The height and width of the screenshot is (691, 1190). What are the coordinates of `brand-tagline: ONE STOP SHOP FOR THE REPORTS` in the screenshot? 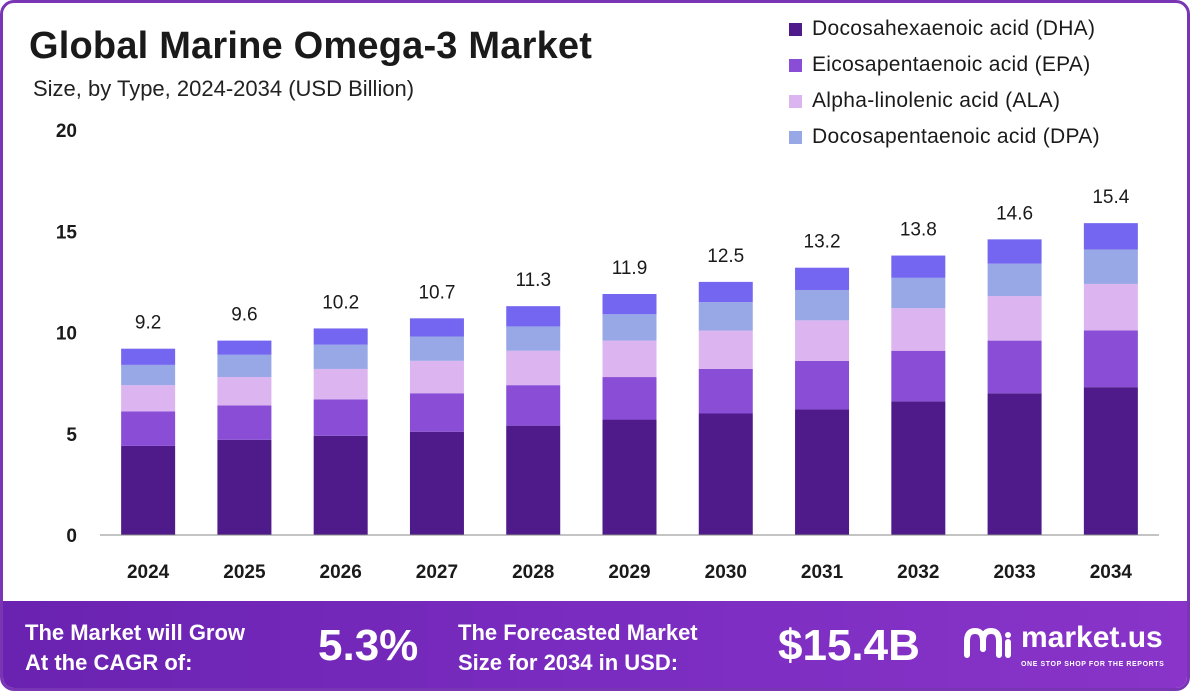 It's located at (1093, 664).